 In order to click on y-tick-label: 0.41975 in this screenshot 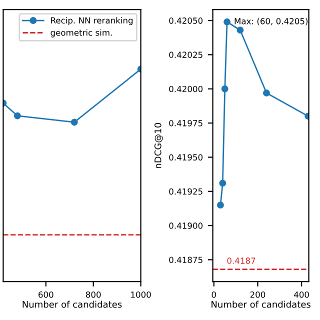, I will do `click(185, 123)`.